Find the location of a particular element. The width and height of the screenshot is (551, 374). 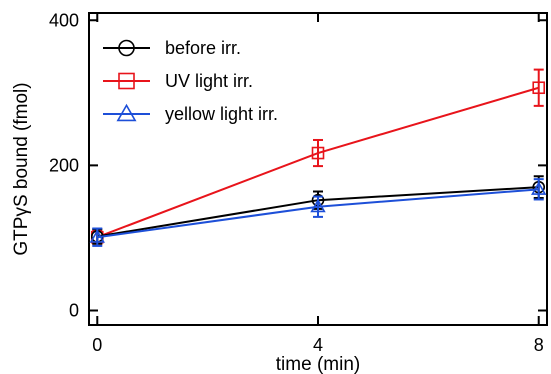

y-tick-label: 0 is located at coordinates (74, 310).